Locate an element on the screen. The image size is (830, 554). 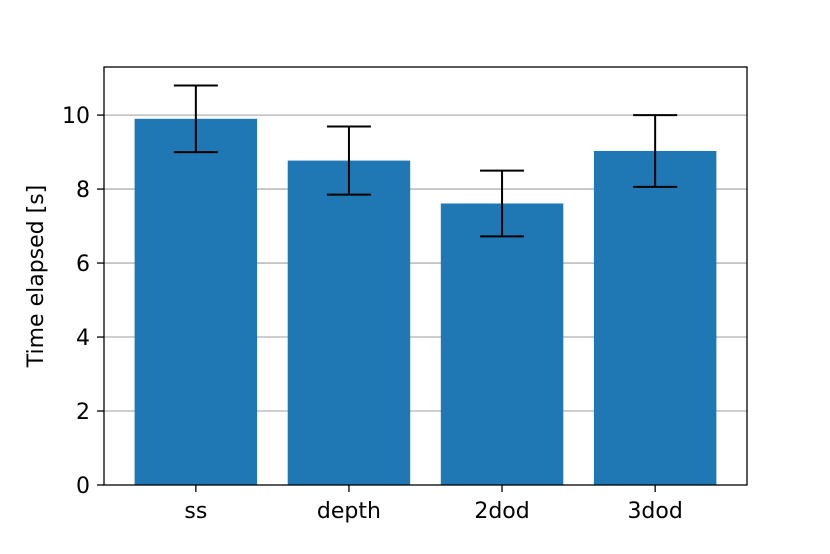
bar-ss is located at coordinates (196, 302).